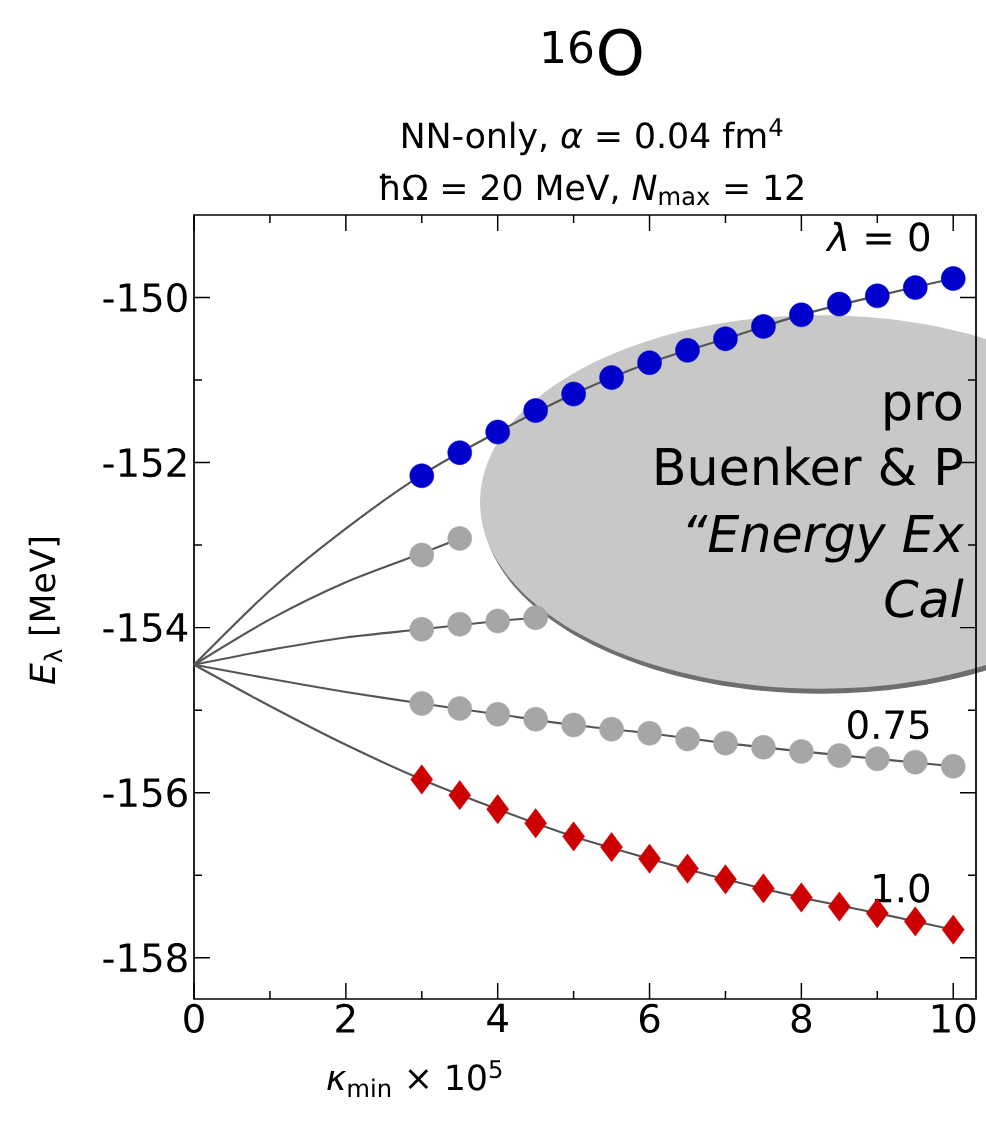 Image resolution: width=986 pixels, height=1123 pixels. What do you see at coordinates (45, 611) in the screenshot?
I see `y-axis-title: E$_{λ}$ [MeV]` at bounding box center [45, 611].